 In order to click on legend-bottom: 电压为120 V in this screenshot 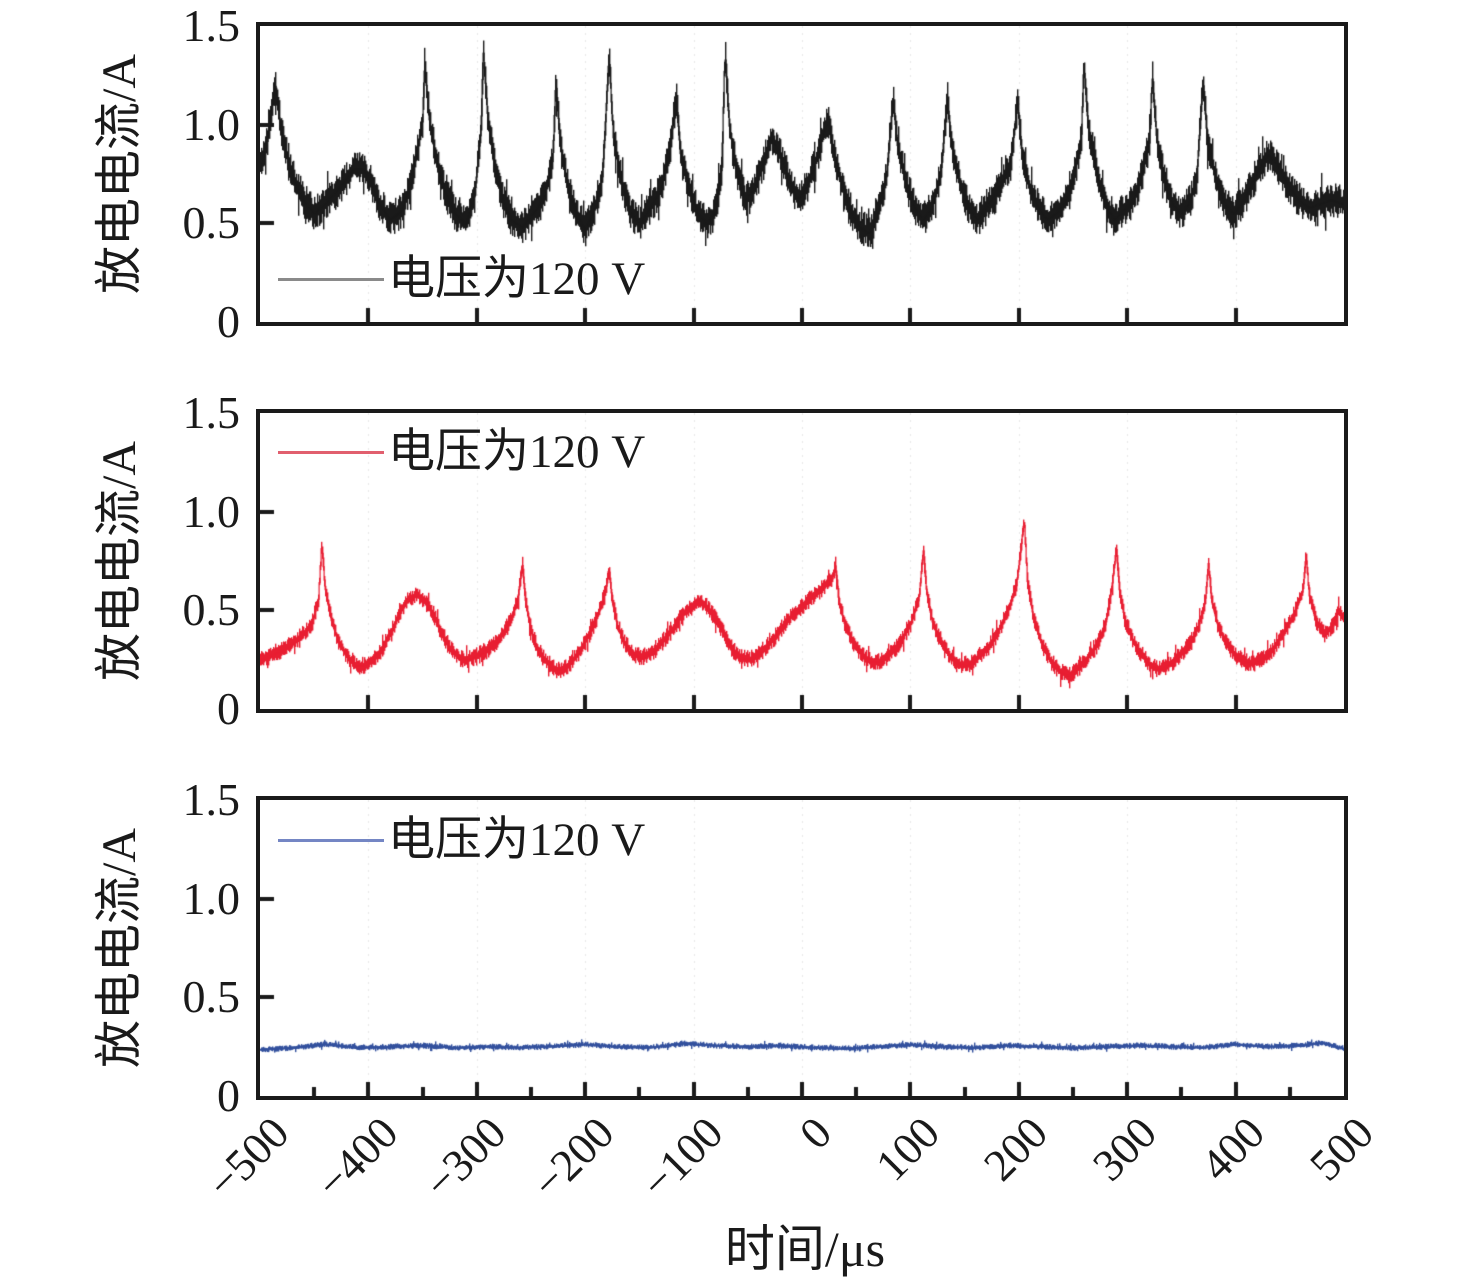, I will do `click(461, 840)`.